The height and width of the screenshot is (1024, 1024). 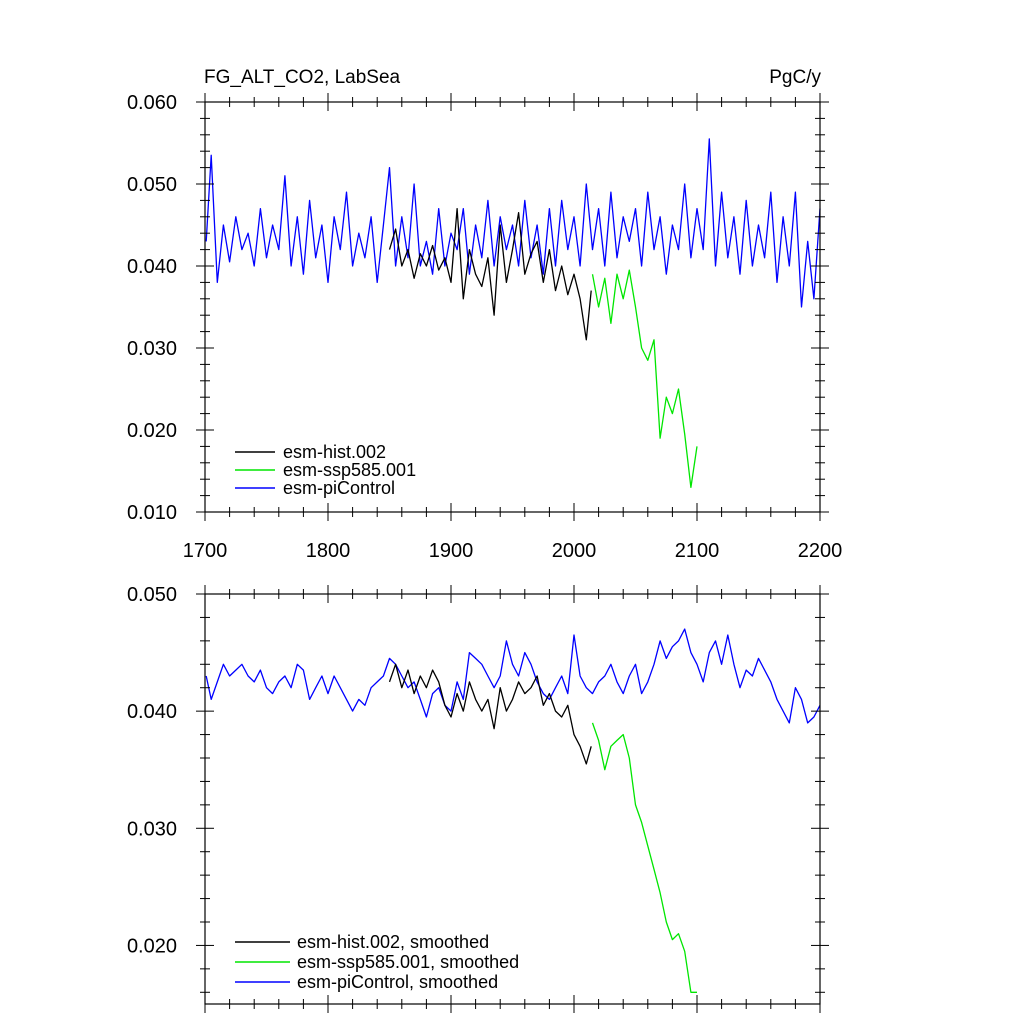 I want to click on legend-label: esm-hist.002, smoothed, so click(x=393, y=942).